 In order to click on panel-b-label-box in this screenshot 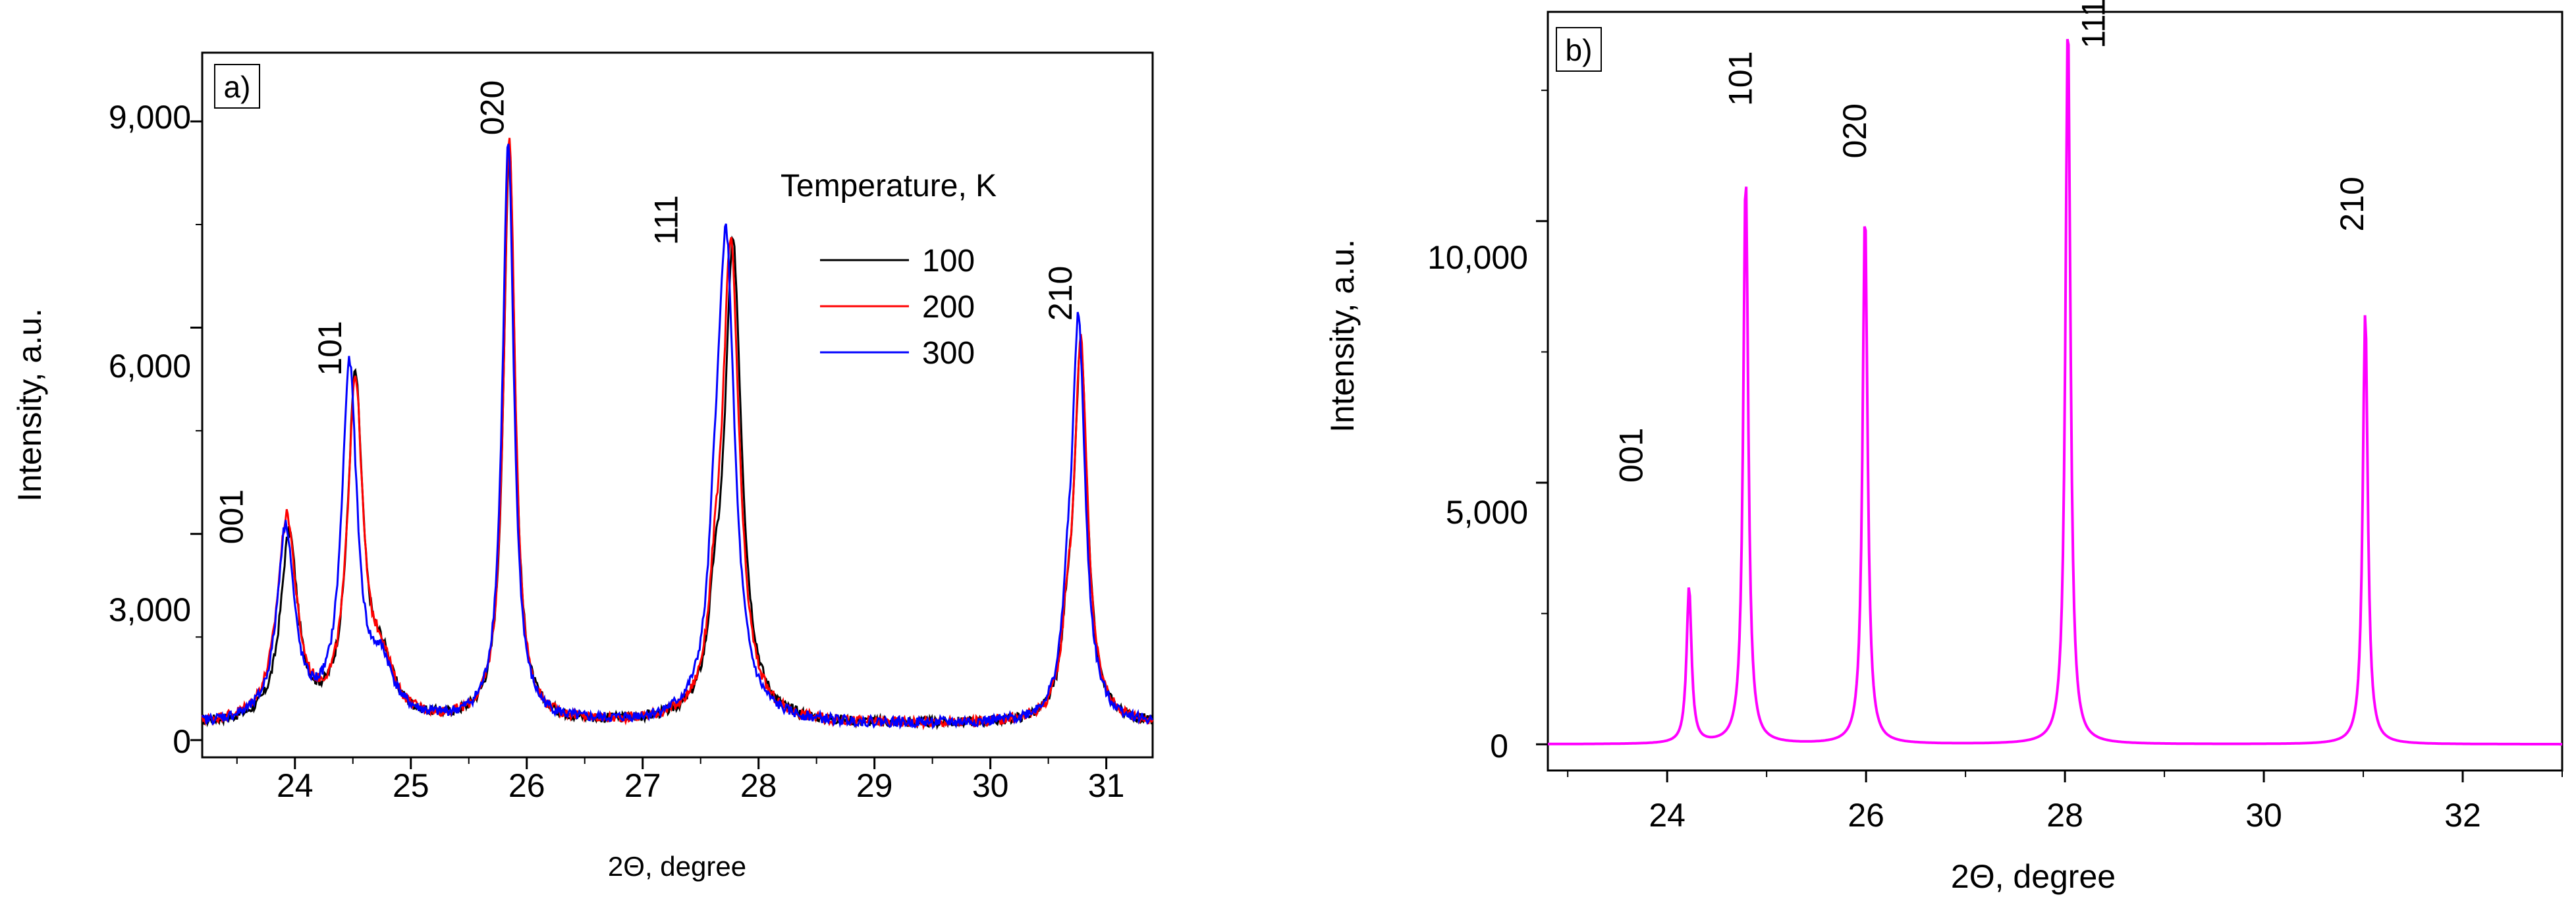, I will do `click(1579, 50)`.